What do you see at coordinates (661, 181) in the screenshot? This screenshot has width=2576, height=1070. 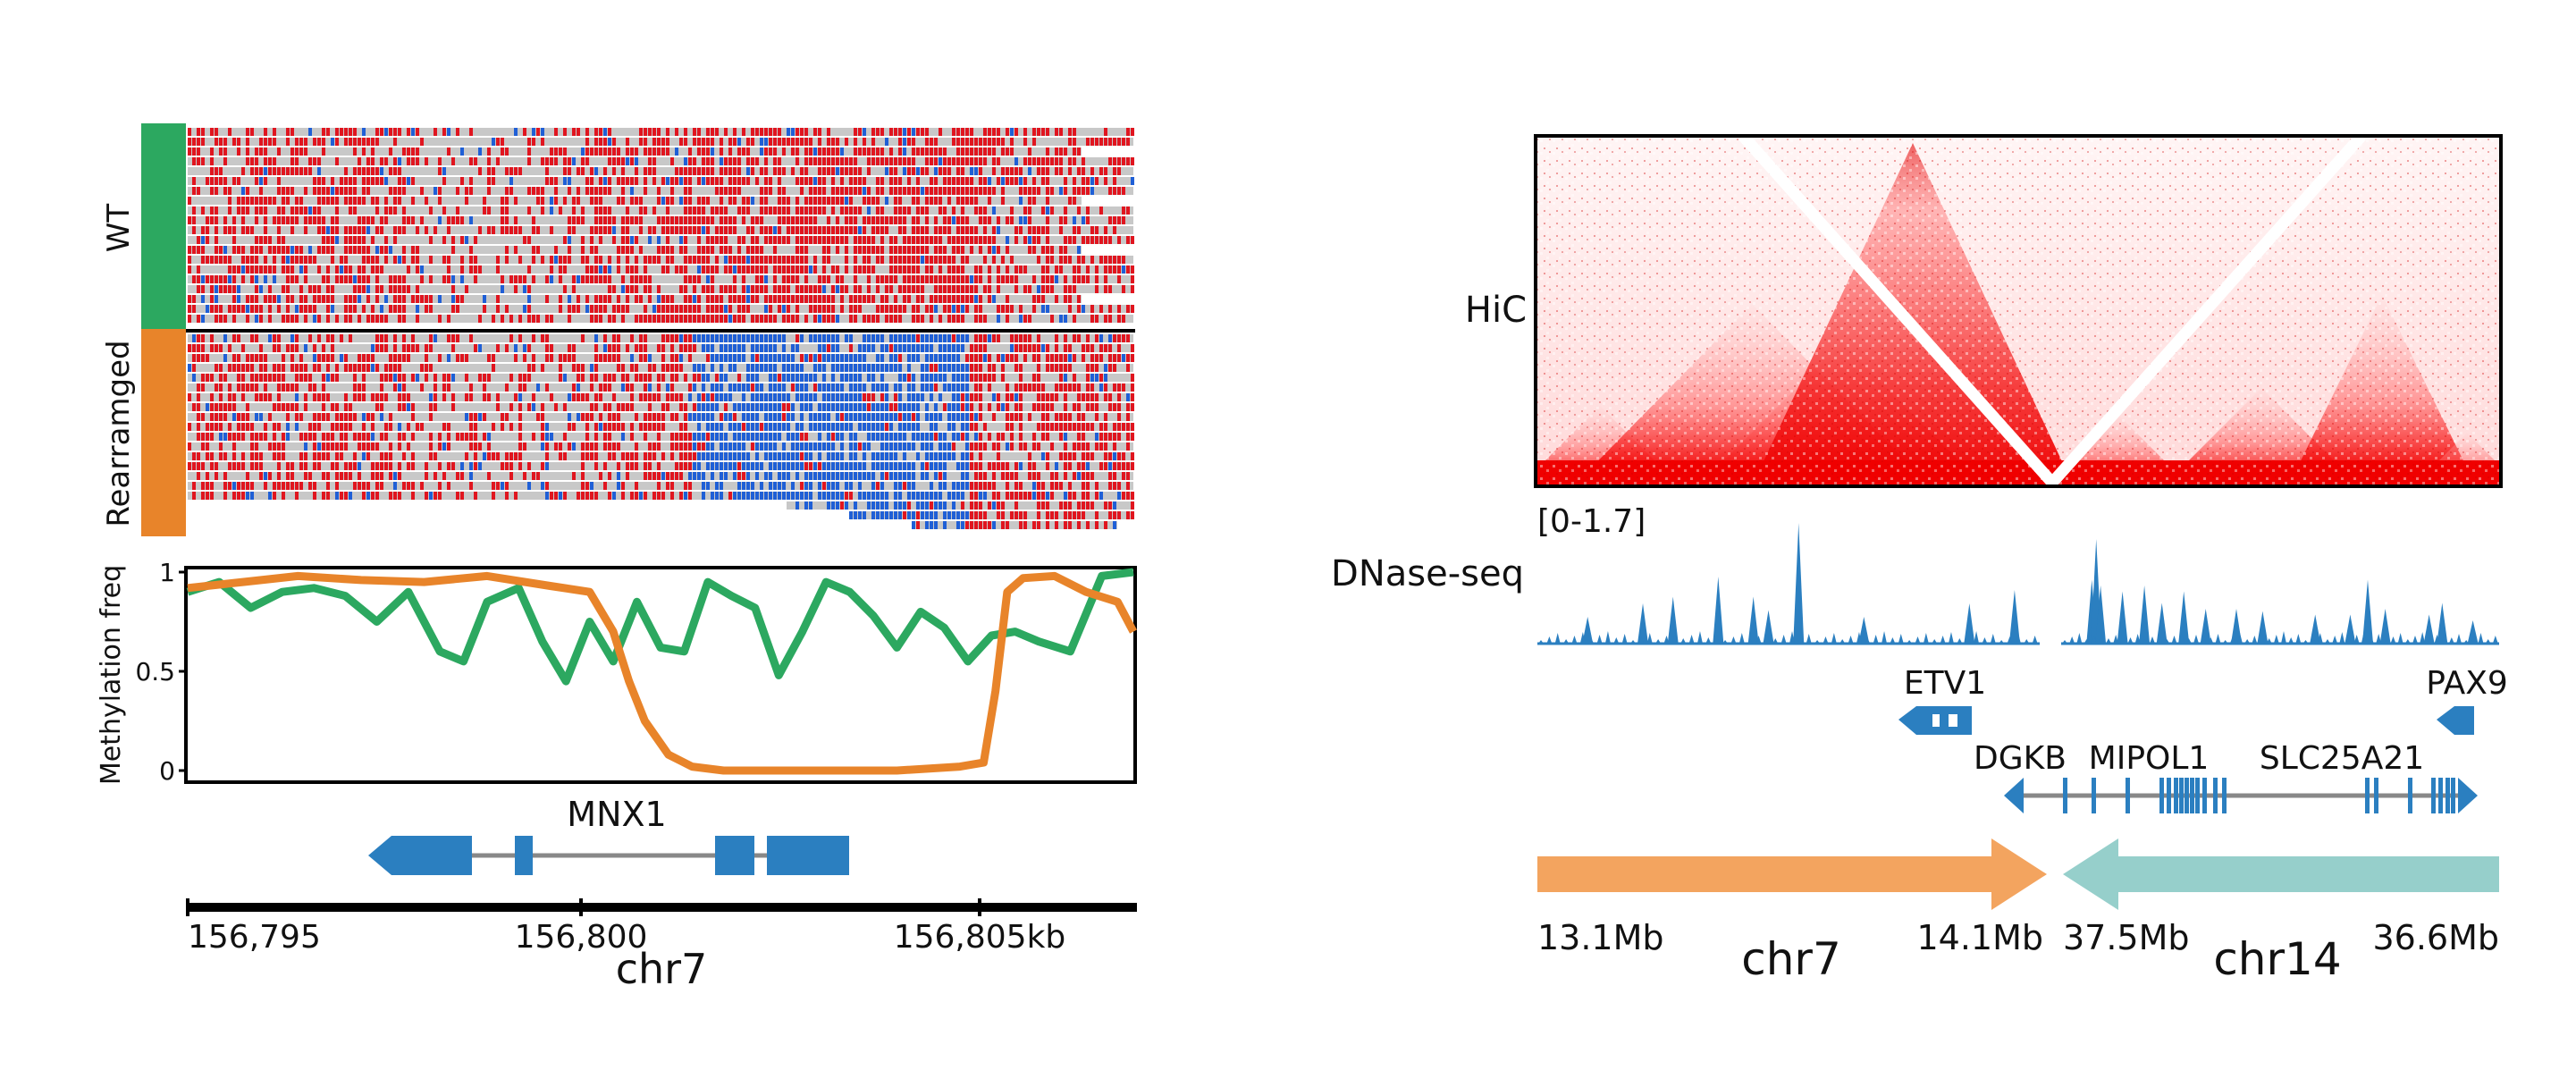 I see `read-row` at bounding box center [661, 181].